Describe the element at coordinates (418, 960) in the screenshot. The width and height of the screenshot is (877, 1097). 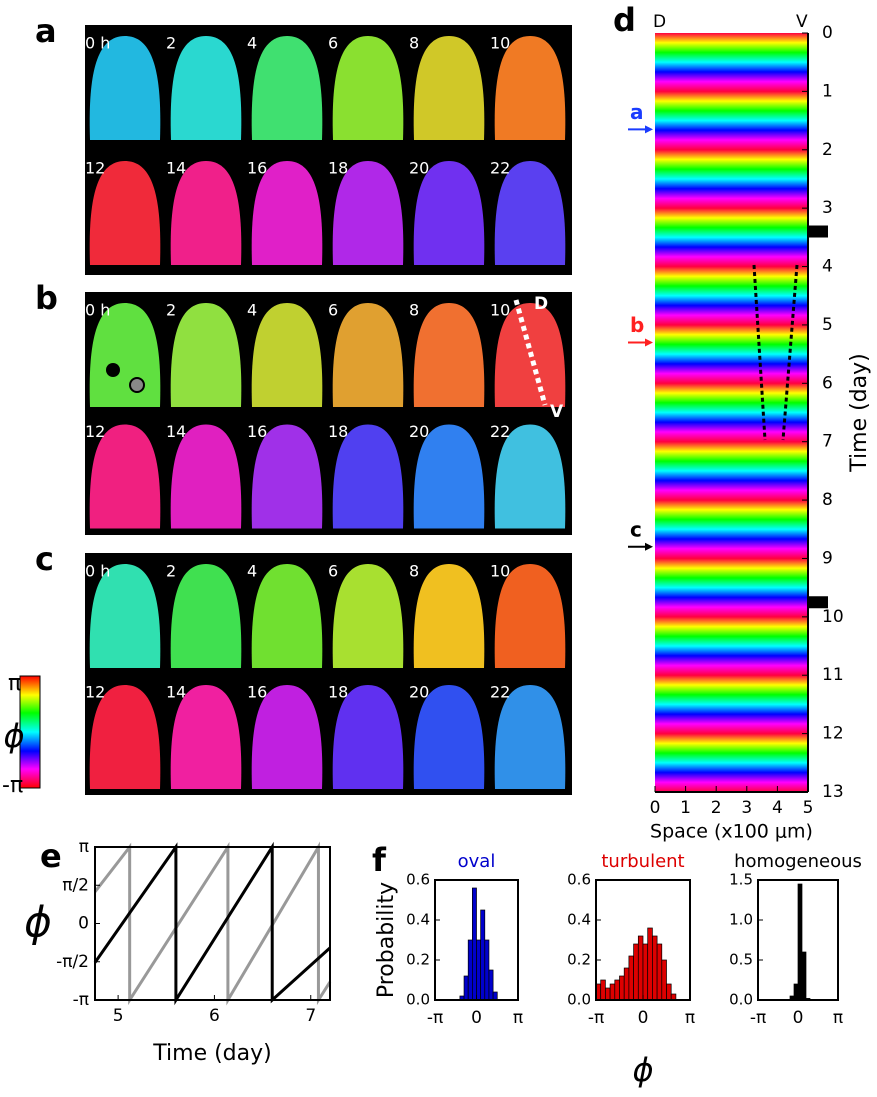
I see `y-tick-label: 0.2` at that location.